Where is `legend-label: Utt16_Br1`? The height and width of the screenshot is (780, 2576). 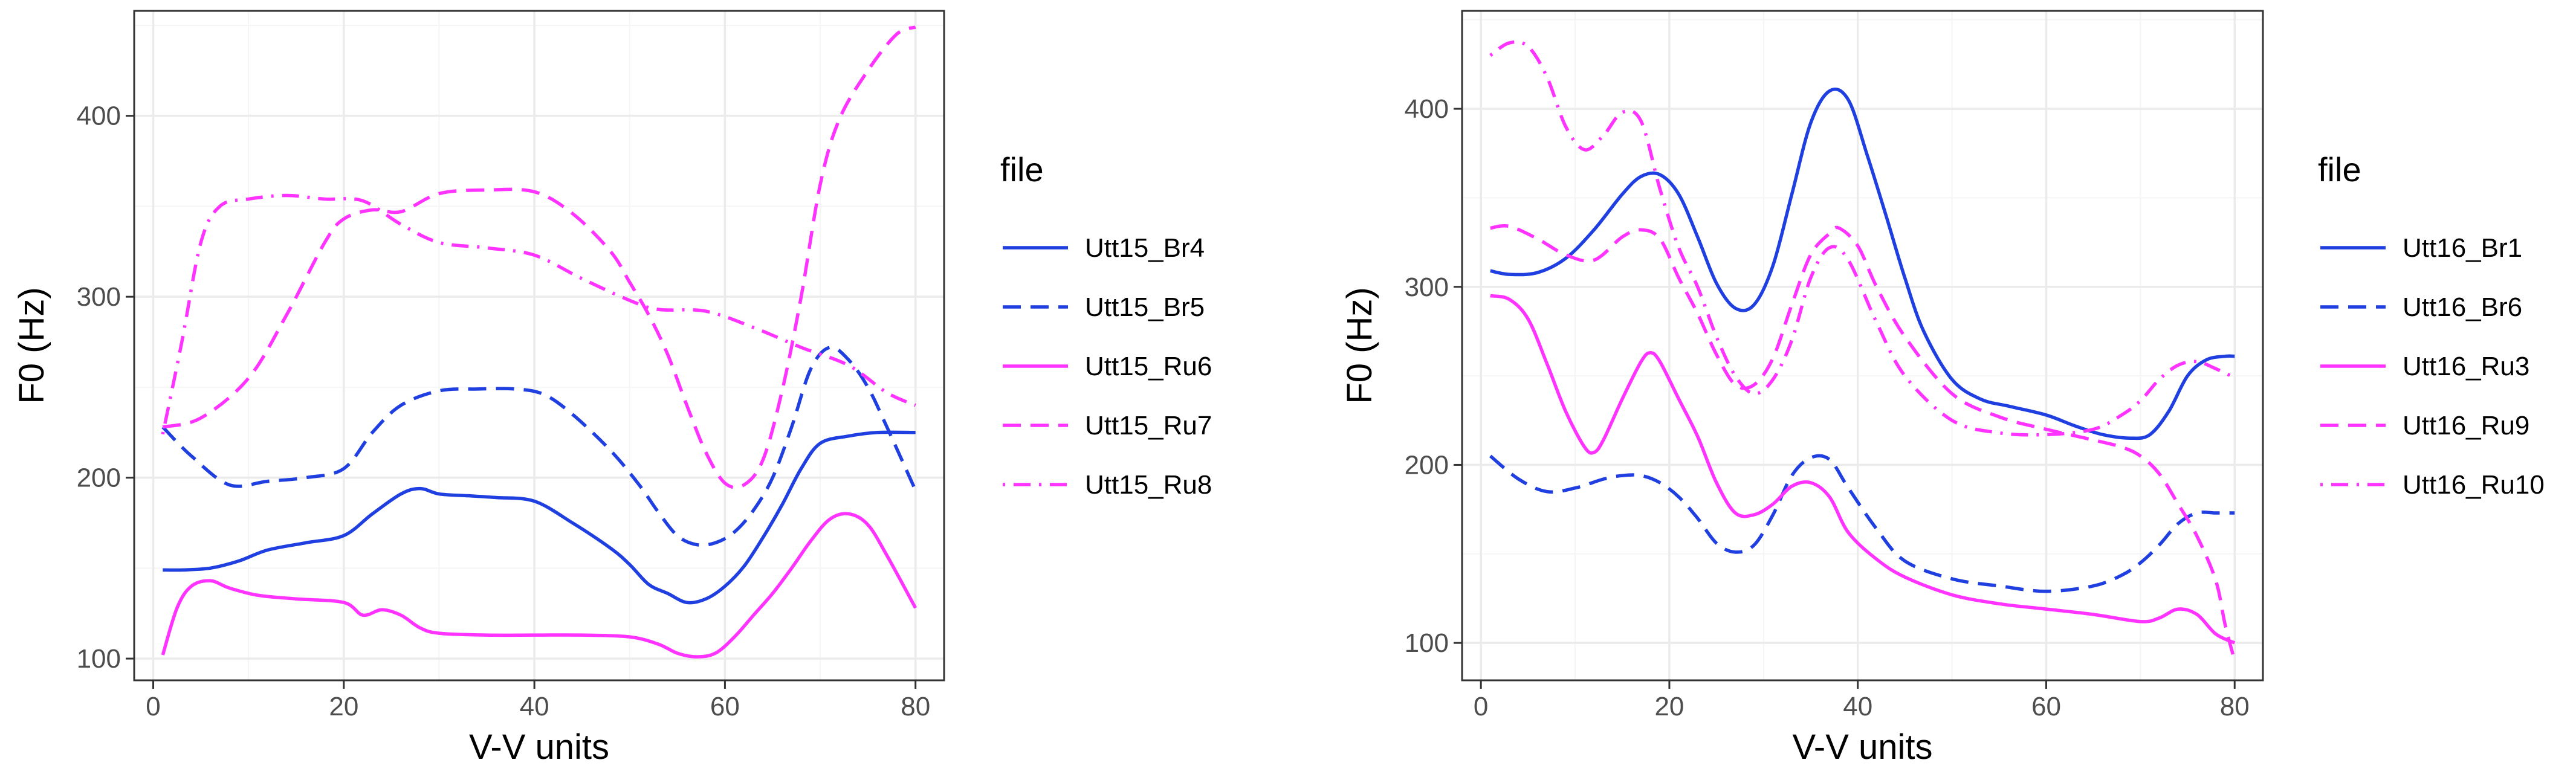 legend-label: Utt16_Br1 is located at coordinates (2462, 248).